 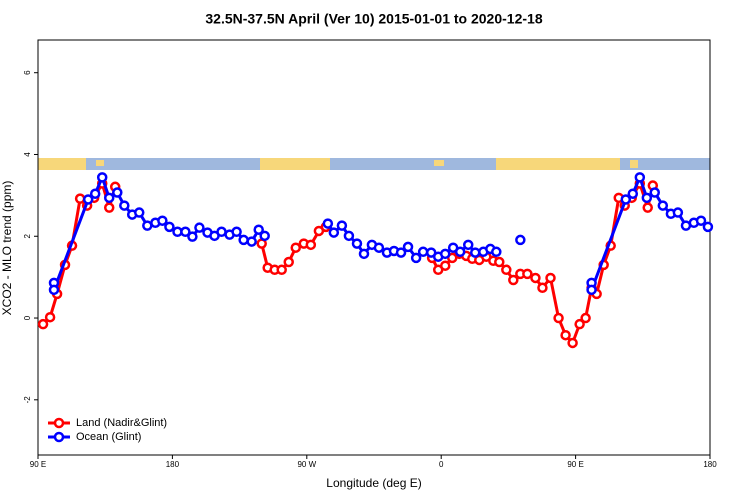 I want to click on y-tick-label: 6, so click(x=27, y=72).